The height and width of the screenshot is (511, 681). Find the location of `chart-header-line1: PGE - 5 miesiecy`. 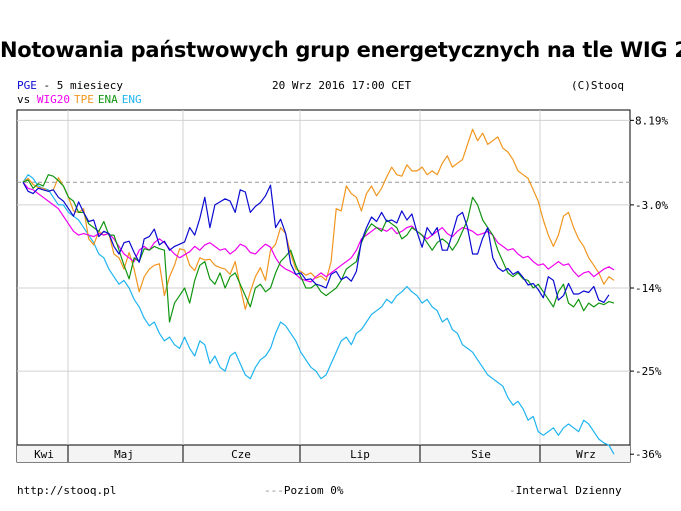

chart-header-line1: PGE - 5 miesiecy is located at coordinates (70, 85).